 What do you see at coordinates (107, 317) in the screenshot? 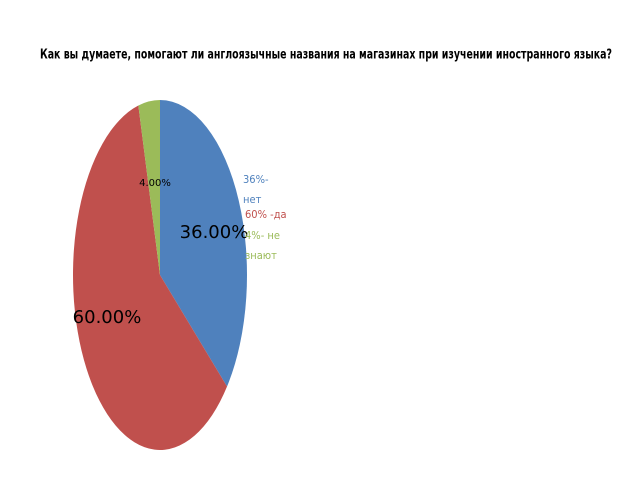
I see `data-label: 60.00%` at bounding box center [107, 317].